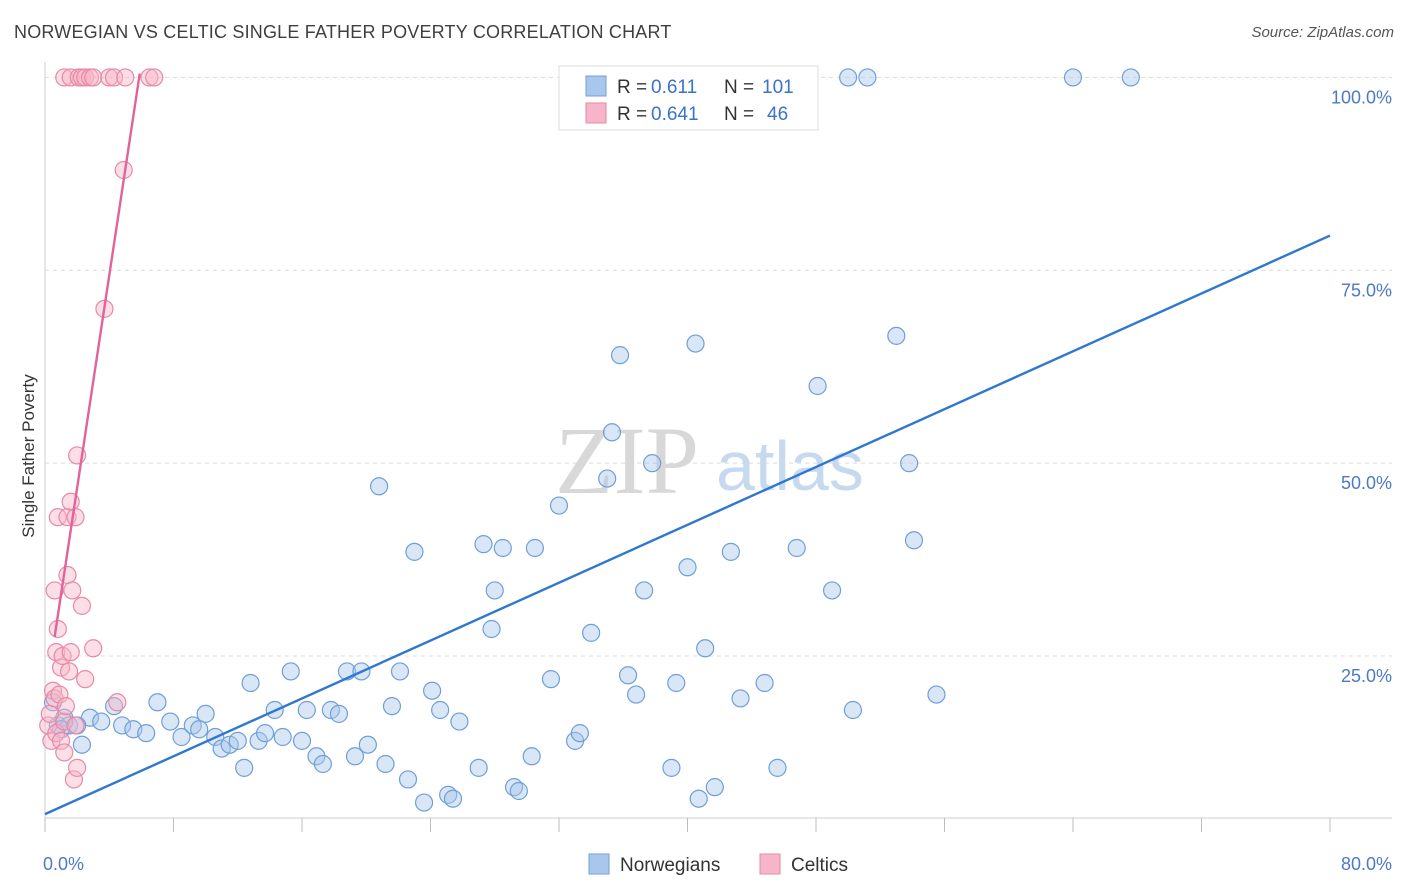 The height and width of the screenshot is (892, 1406). I want to click on legend-n-label-celtics: N =, so click(739, 114).